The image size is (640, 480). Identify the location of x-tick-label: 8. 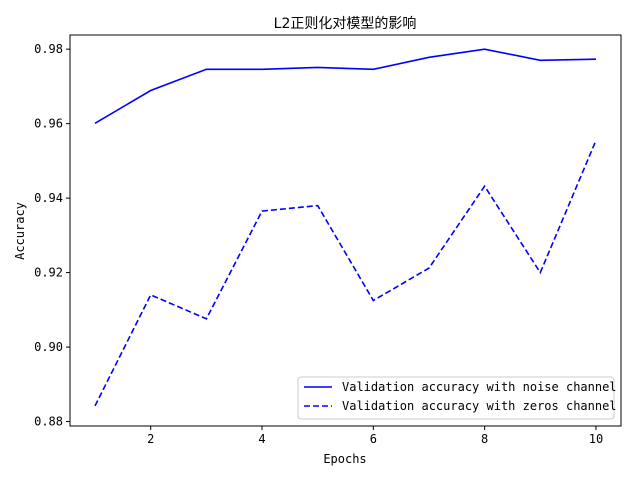
(484, 439).